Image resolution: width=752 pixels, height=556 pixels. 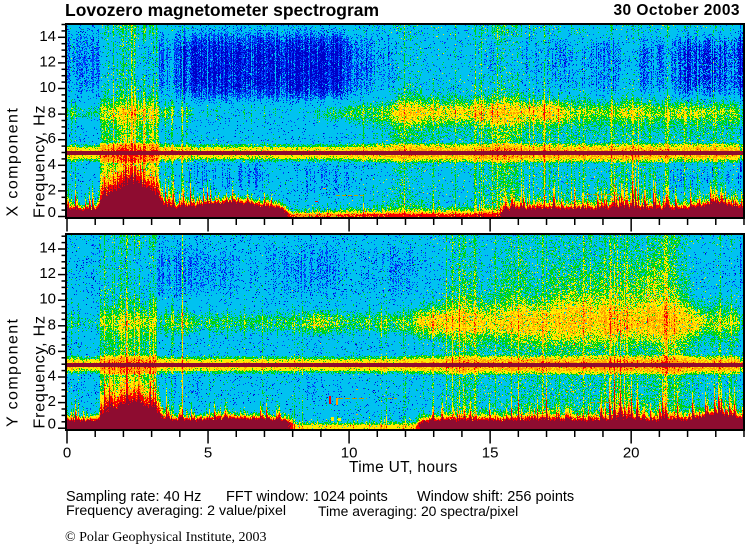 I want to click on svg-text: 20, so click(x=631, y=453).